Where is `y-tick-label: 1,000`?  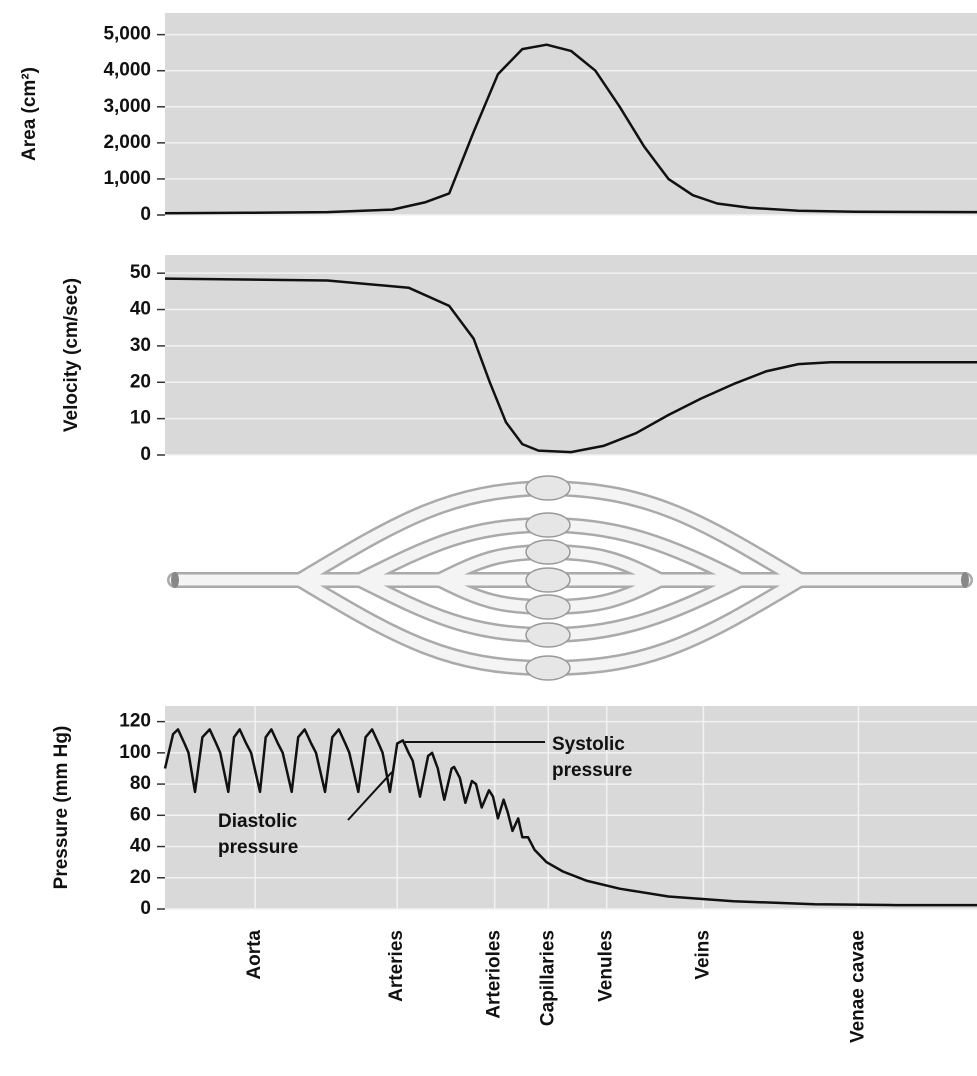
y-tick-label: 1,000 is located at coordinates (127, 178).